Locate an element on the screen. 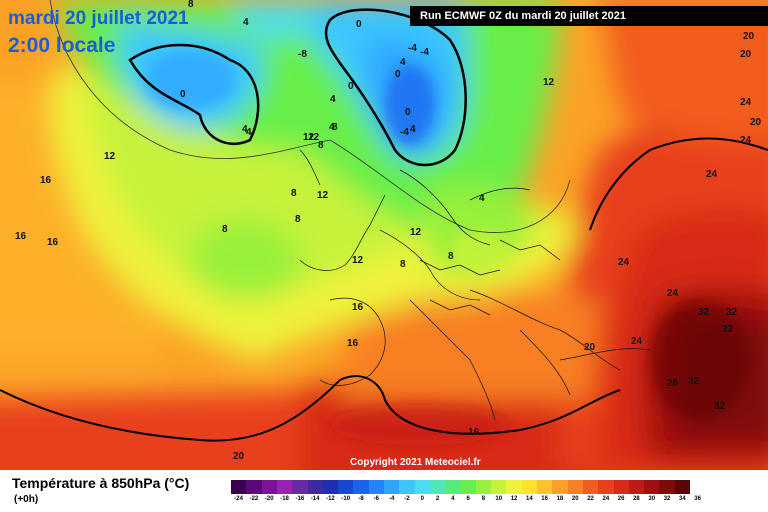  legend-tick-label: 34 is located at coordinates (682, 499).